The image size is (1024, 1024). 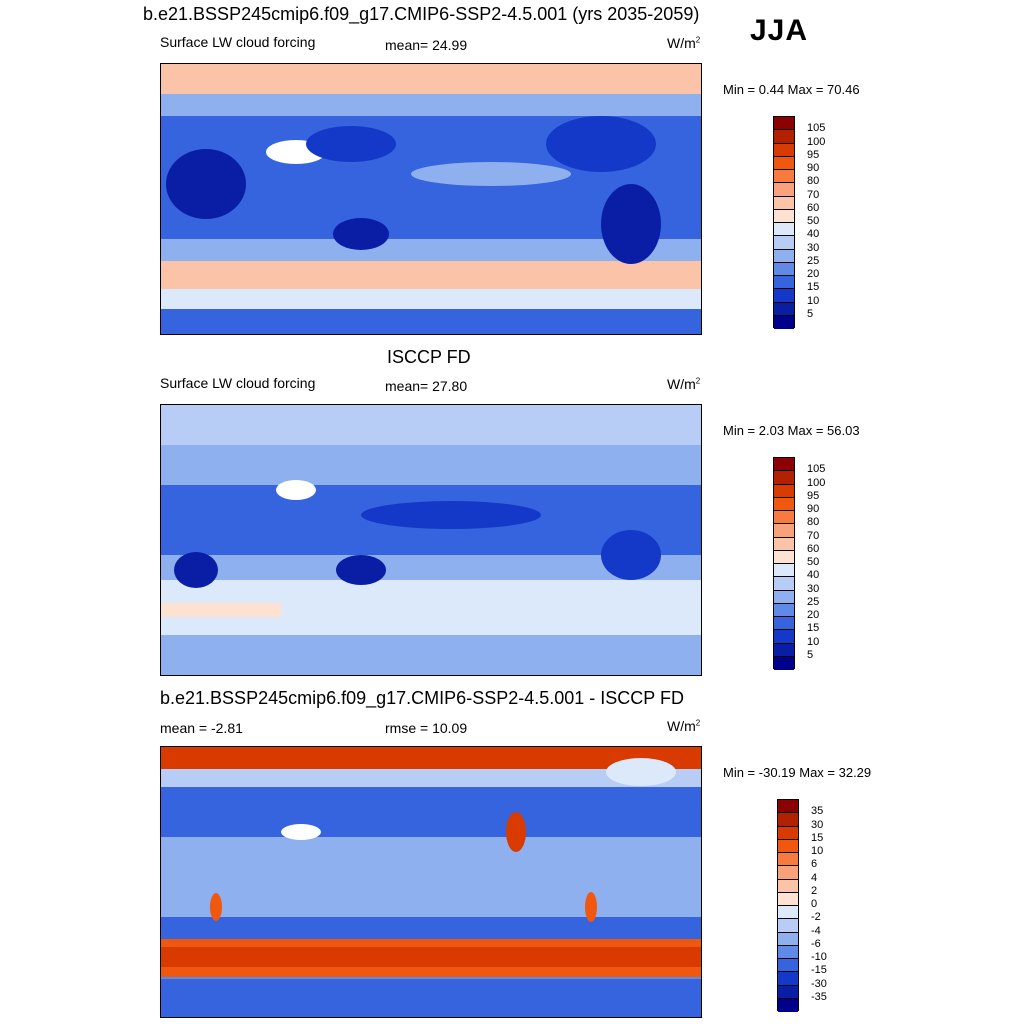 I want to click on p1-pacific-light, so click(x=491, y=174).